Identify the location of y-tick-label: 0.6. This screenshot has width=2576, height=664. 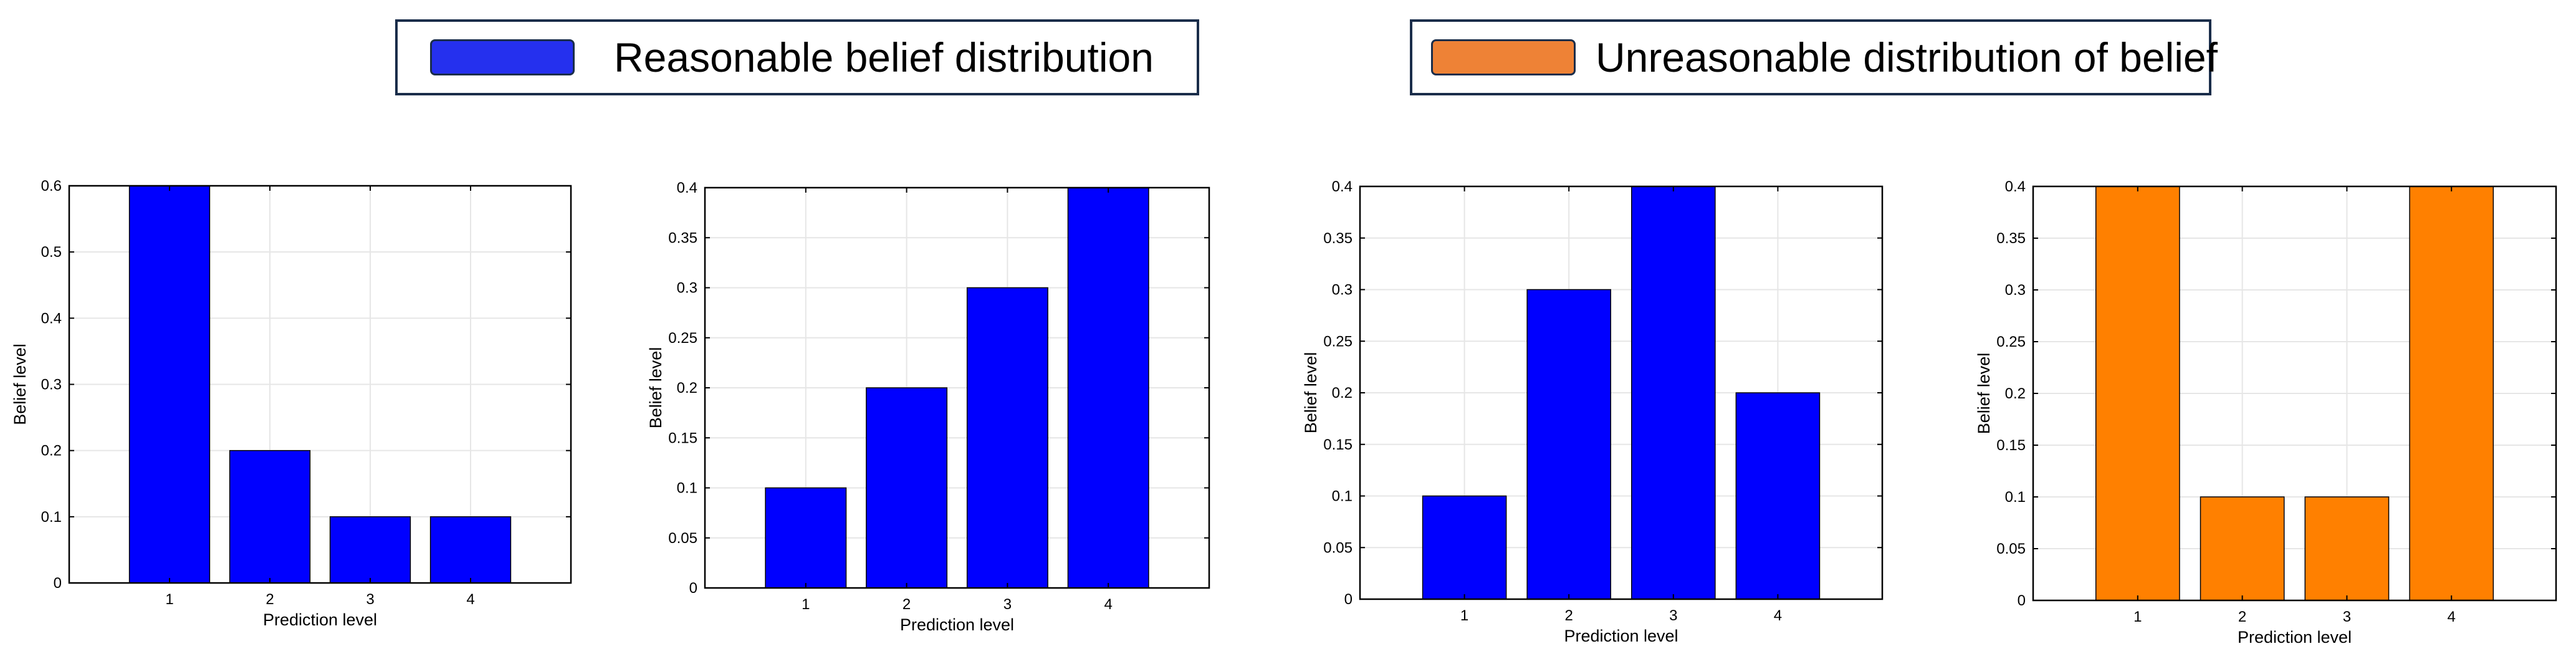
(52, 186).